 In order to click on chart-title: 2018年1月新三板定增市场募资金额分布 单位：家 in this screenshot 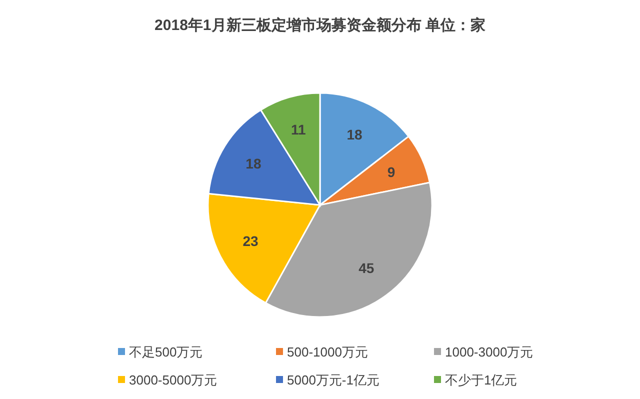, I will do `click(320, 25)`.